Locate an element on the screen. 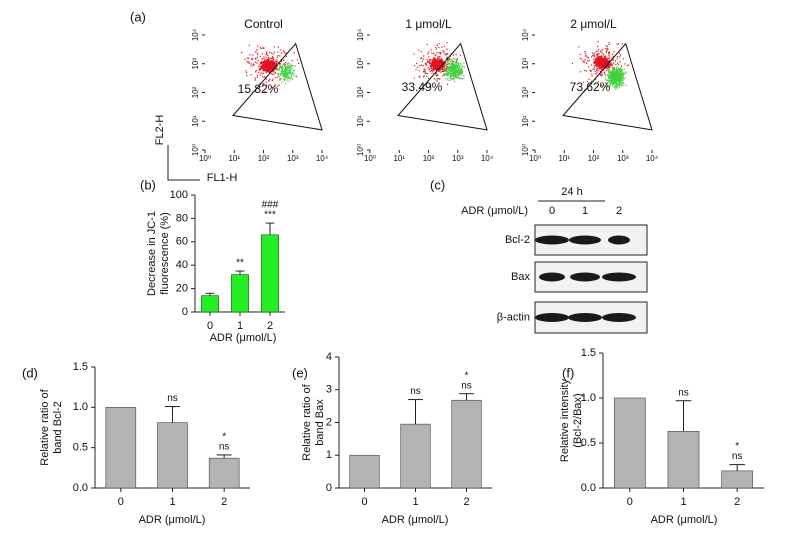  y-tick-label: 60 is located at coordinates (182, 242).